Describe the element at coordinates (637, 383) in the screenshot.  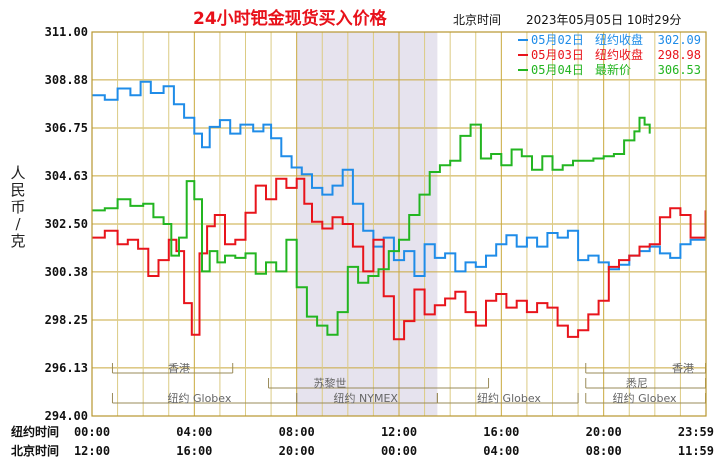
I see `session-label: 悉尼` at that location.